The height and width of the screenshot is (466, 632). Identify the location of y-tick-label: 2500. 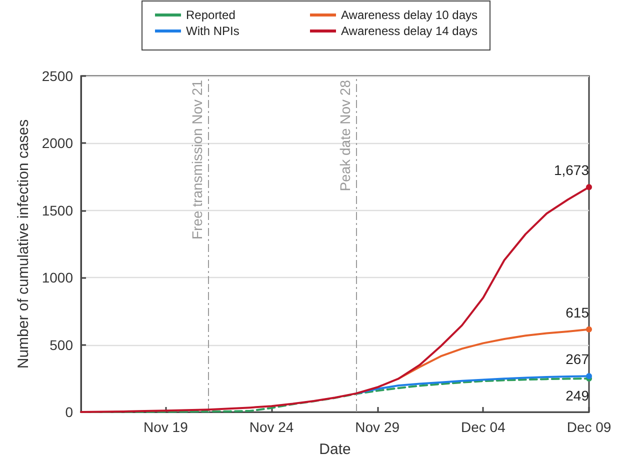
(58, 76).